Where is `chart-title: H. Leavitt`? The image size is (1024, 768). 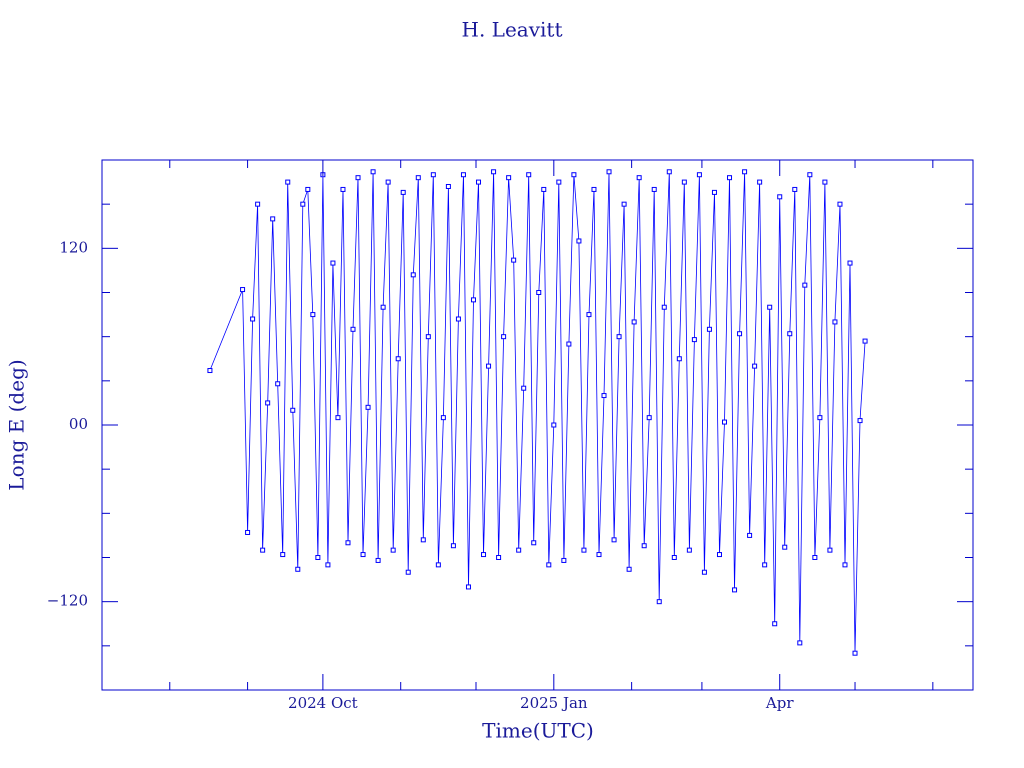
chart-title: H. Leavitt is located at coordinates (512, 30).